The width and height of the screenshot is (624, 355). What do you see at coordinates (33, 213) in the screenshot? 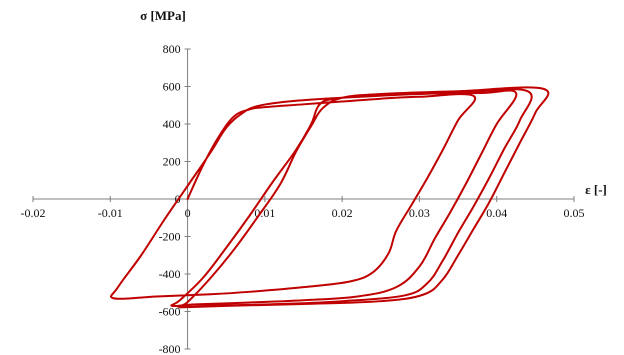
I see `x-tick-label: -0.02` at bounding box center [33, 213].